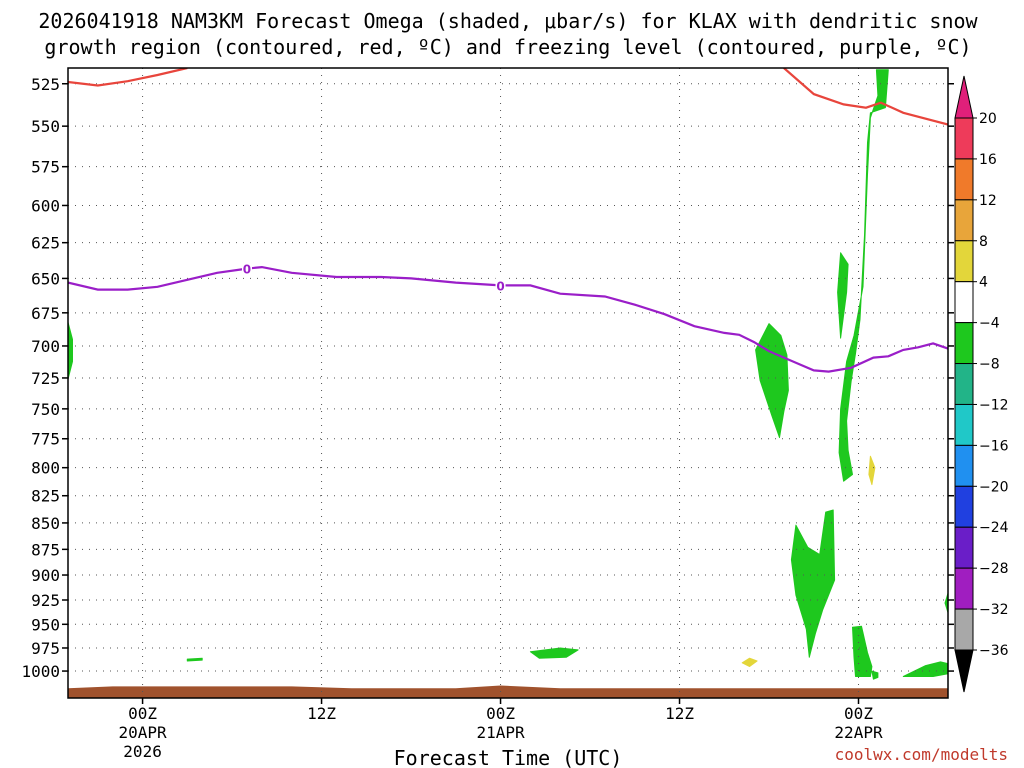  I want to click on colorbar-label-9: −20, so click(994, 487).